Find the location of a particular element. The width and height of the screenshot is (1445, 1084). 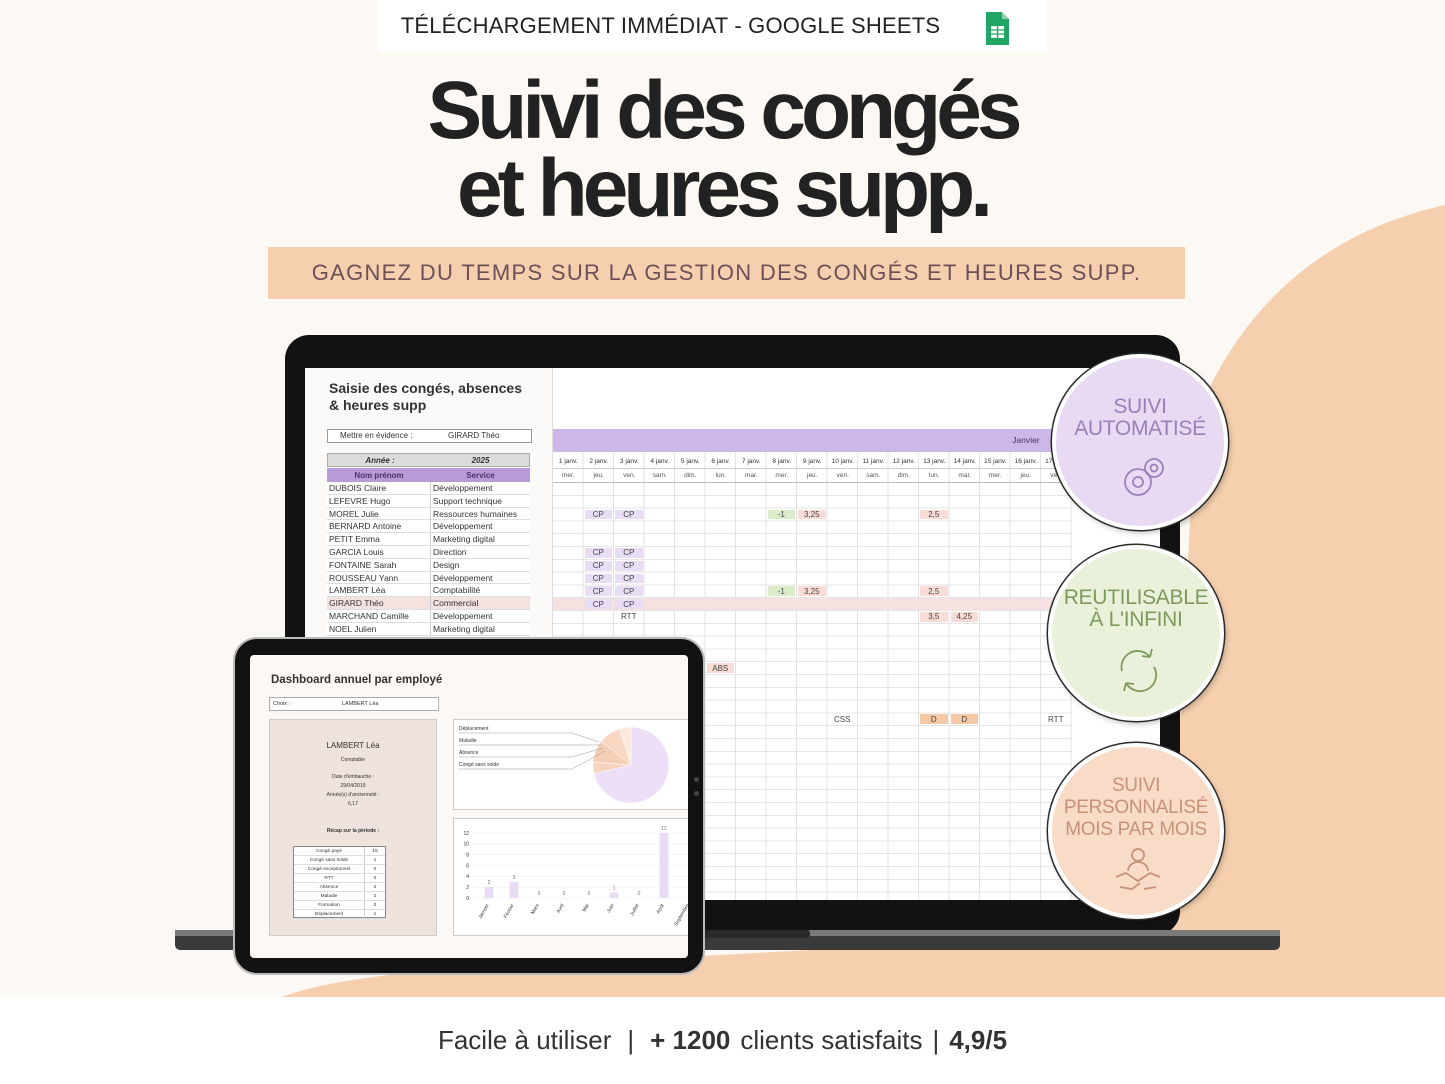

cell-text: CSS is located at coordinates (842, 719).